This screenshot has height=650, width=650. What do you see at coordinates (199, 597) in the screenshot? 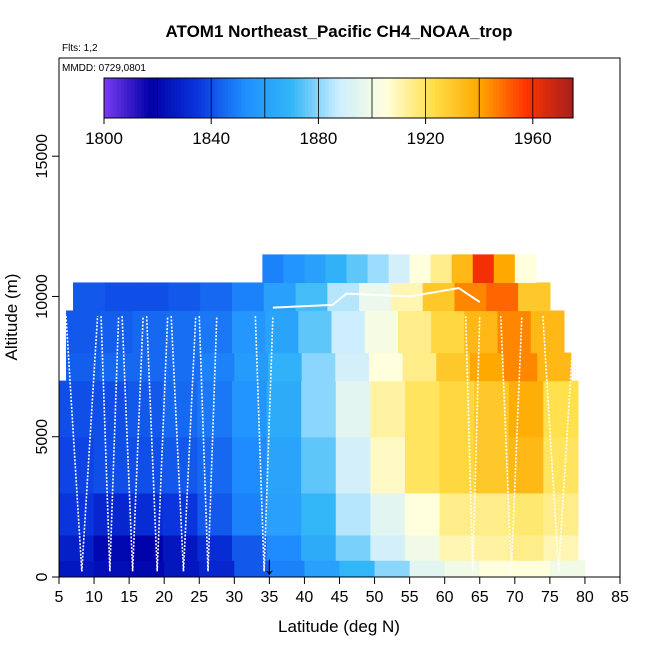
I see `x-tick-label: 25` at bounding box center [199, 597].